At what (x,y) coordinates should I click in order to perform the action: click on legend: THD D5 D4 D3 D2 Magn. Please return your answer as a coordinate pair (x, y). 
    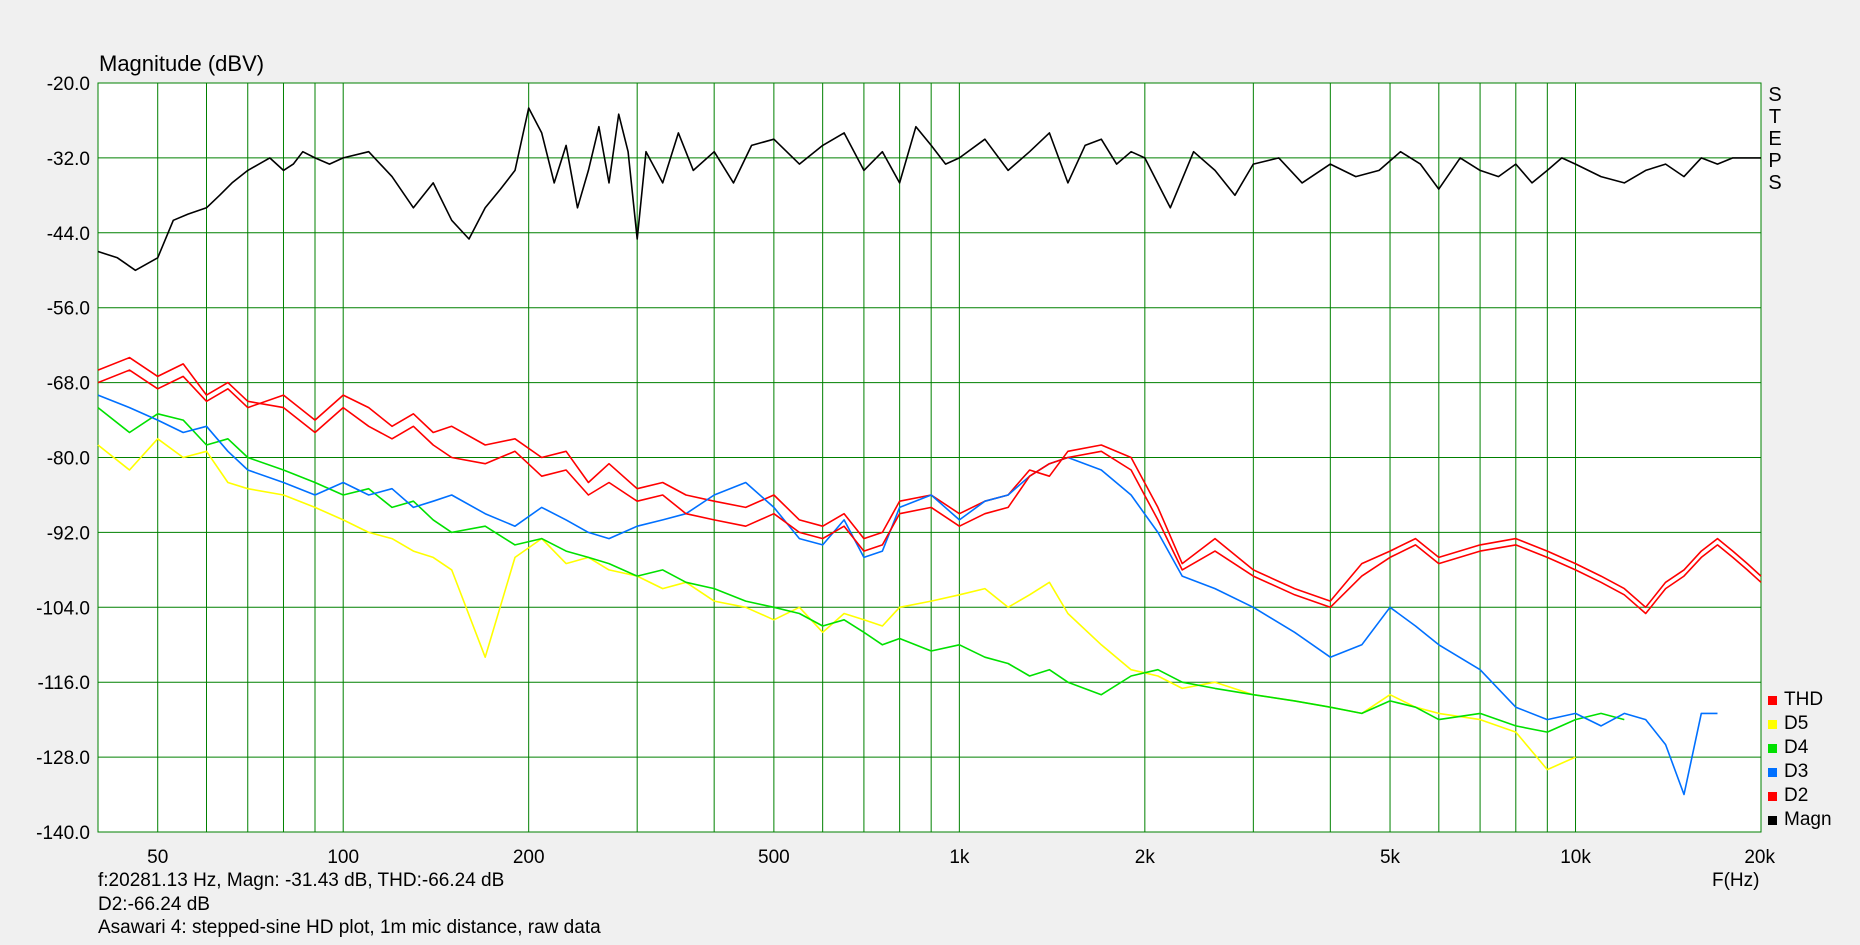
    Looking at the image, I should click on (1800, 760).